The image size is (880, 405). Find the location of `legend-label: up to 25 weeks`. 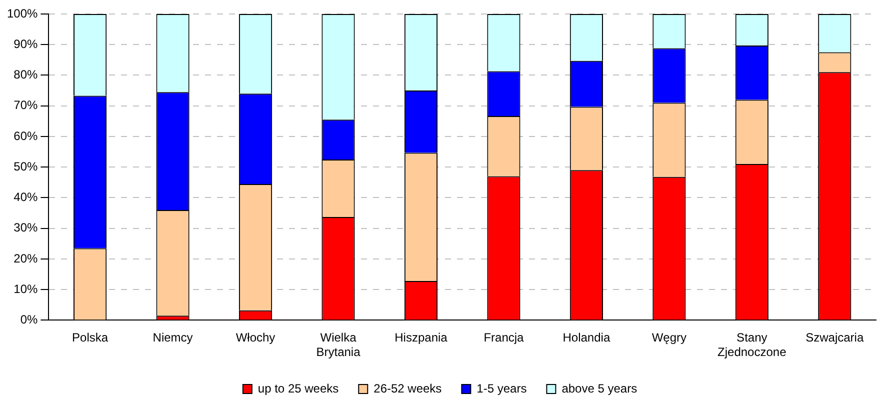

legend-label: up to 25 weeks is located at coordinates (298, 388).